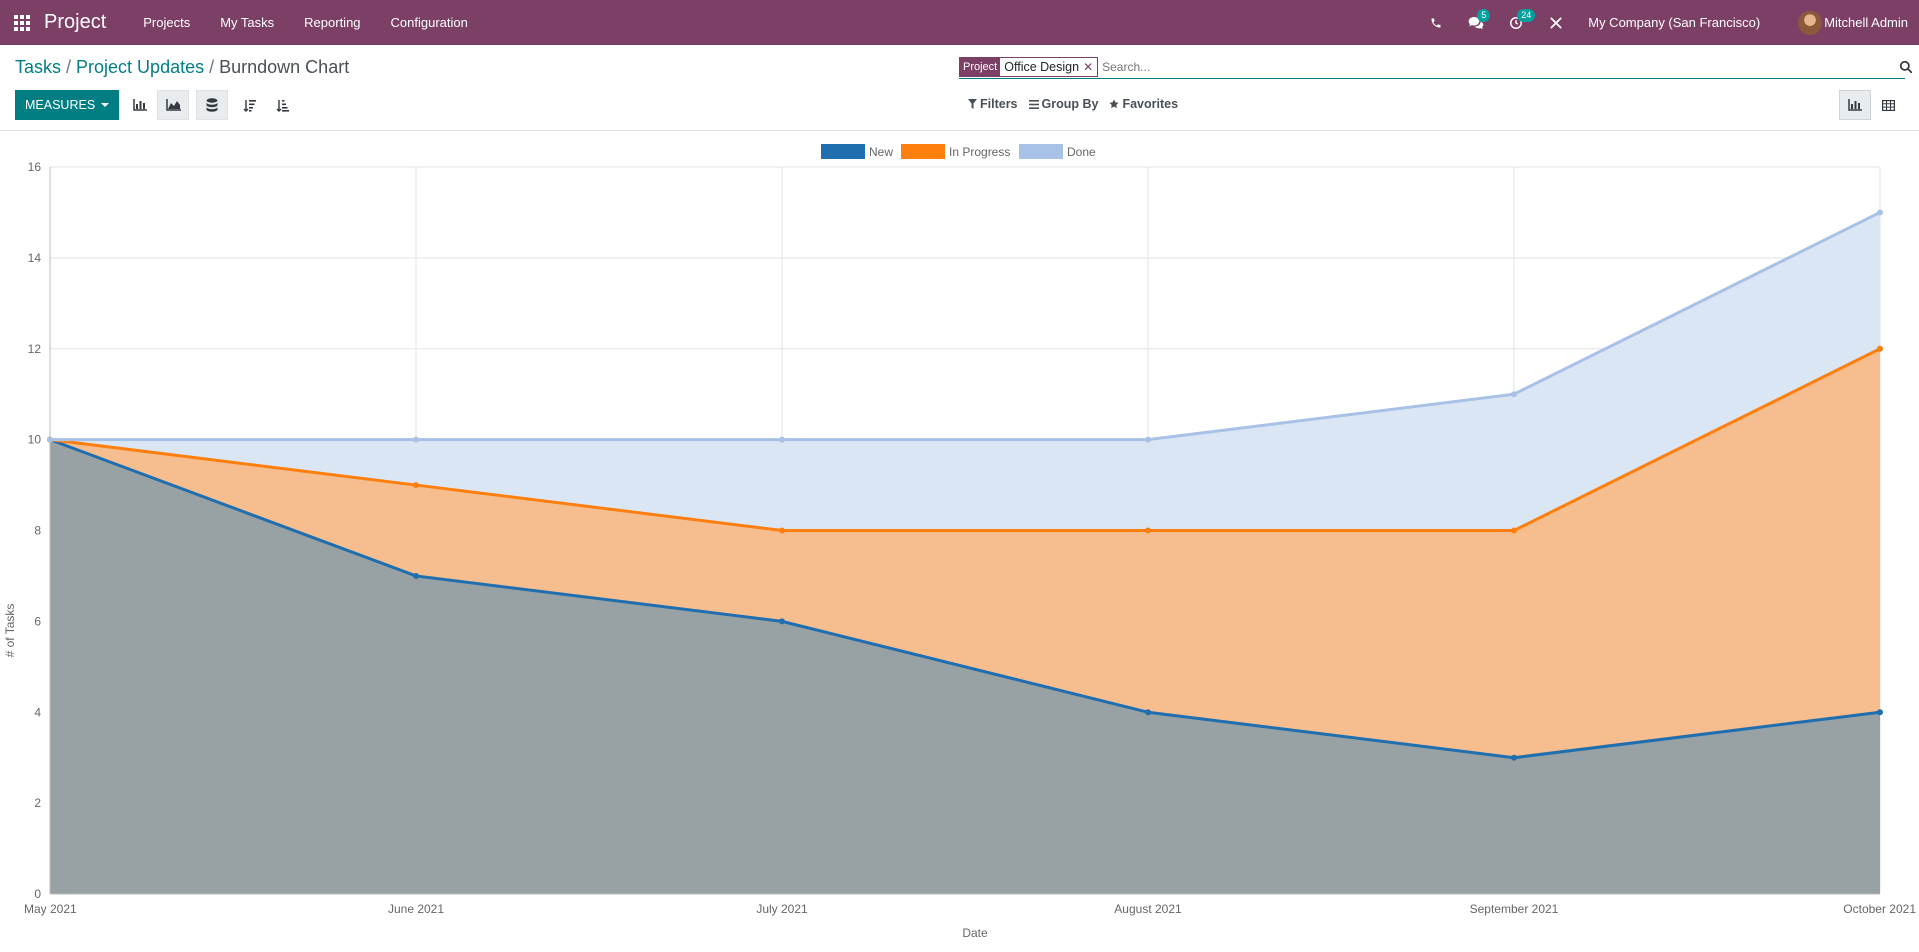  Describe the element at coordinates (1484, 15) in the screenshot. I see `messages-count-badge: 5` at that location.